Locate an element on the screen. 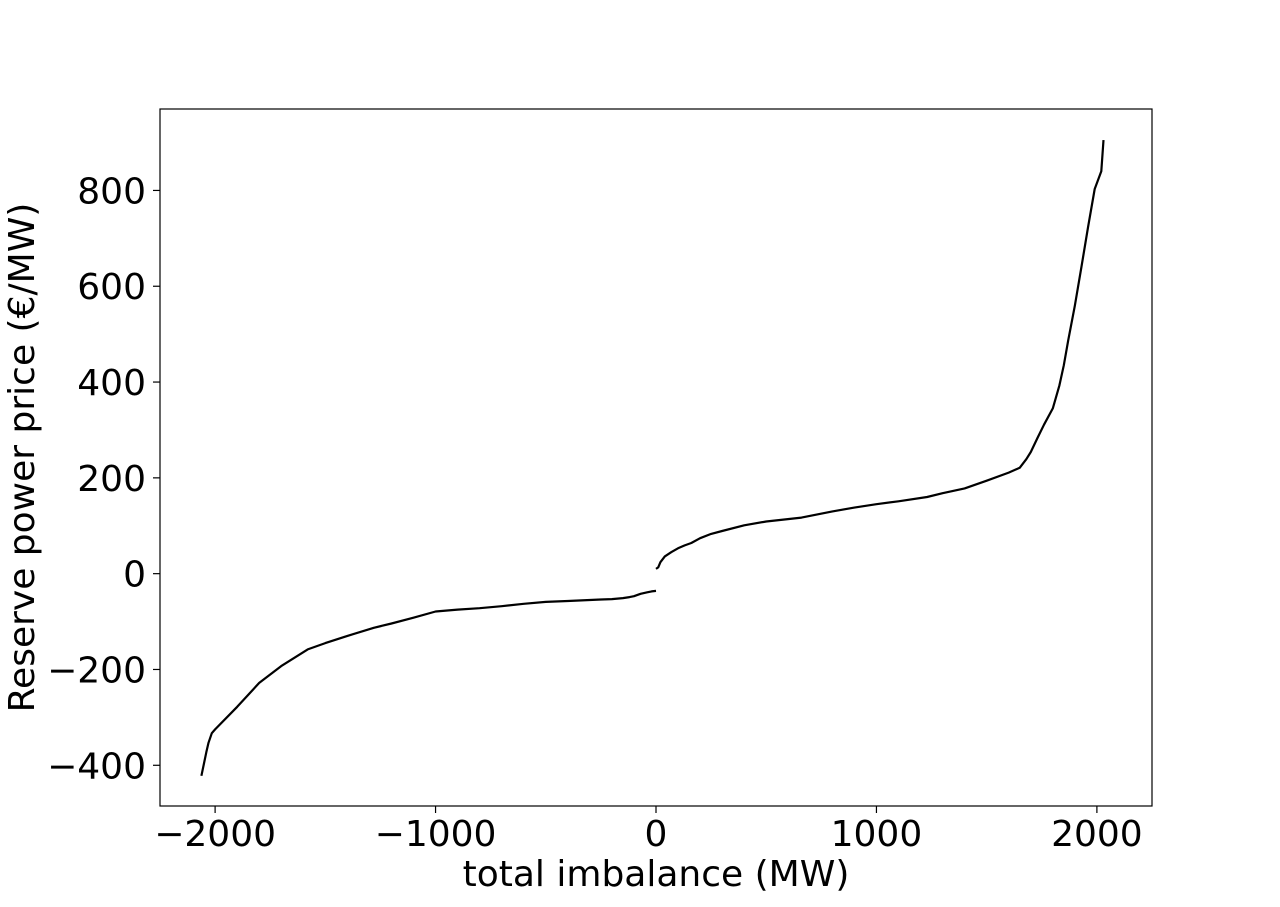  y-axis-ticks: −400 −200 0 200 400 600 800 is located at coordinates (103, 479).